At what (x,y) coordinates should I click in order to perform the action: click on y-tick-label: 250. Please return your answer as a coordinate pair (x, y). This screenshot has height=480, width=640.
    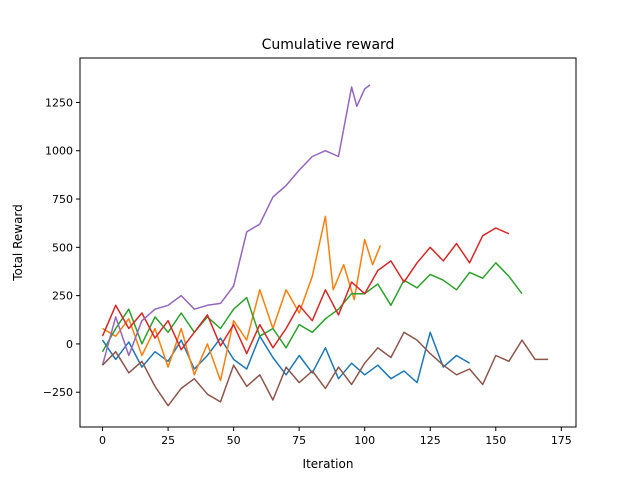
    Looking at the image, I should click on (62, 296).